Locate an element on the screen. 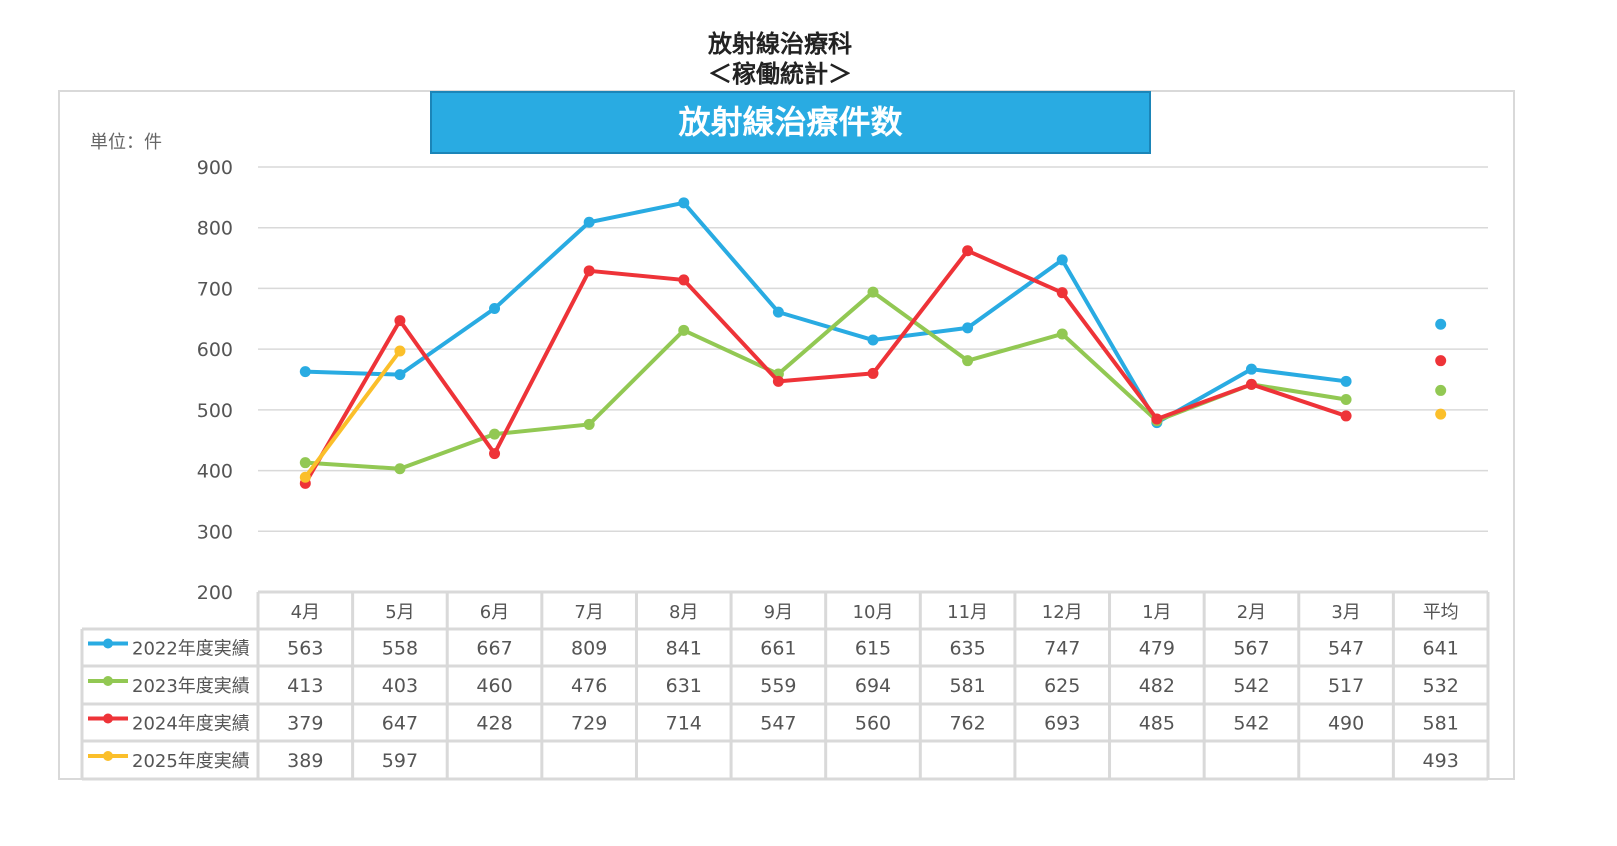 The height and width of the screenshot is (846, 1617). table-cell: 762 is located at coordinates (967, 724).